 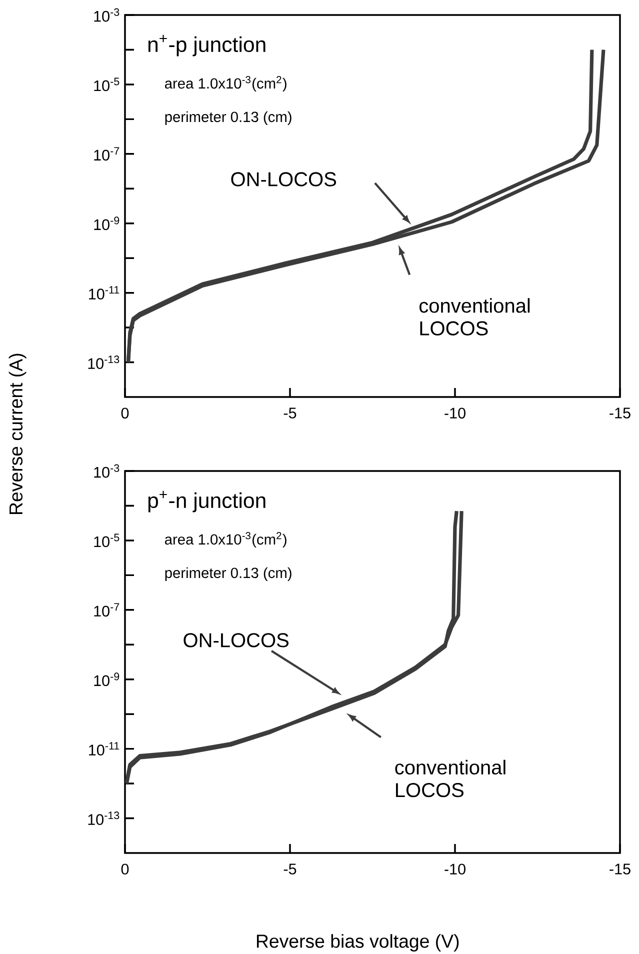 I want to click on text: n$^{+}$-p junction, so click(x=207, y=45).